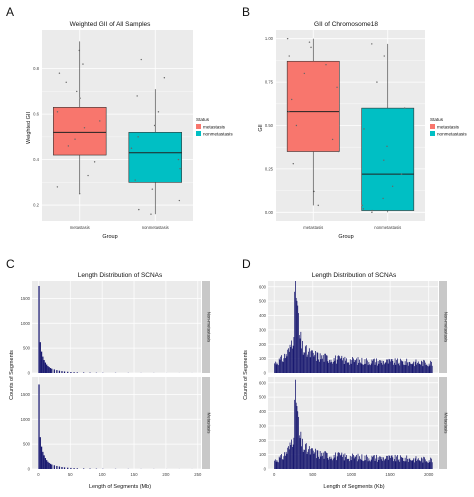 The height and width of the screenshot is (497, 474). I want to click on panel-b-xtick-label: nonmetastasis, so click(387, 227).